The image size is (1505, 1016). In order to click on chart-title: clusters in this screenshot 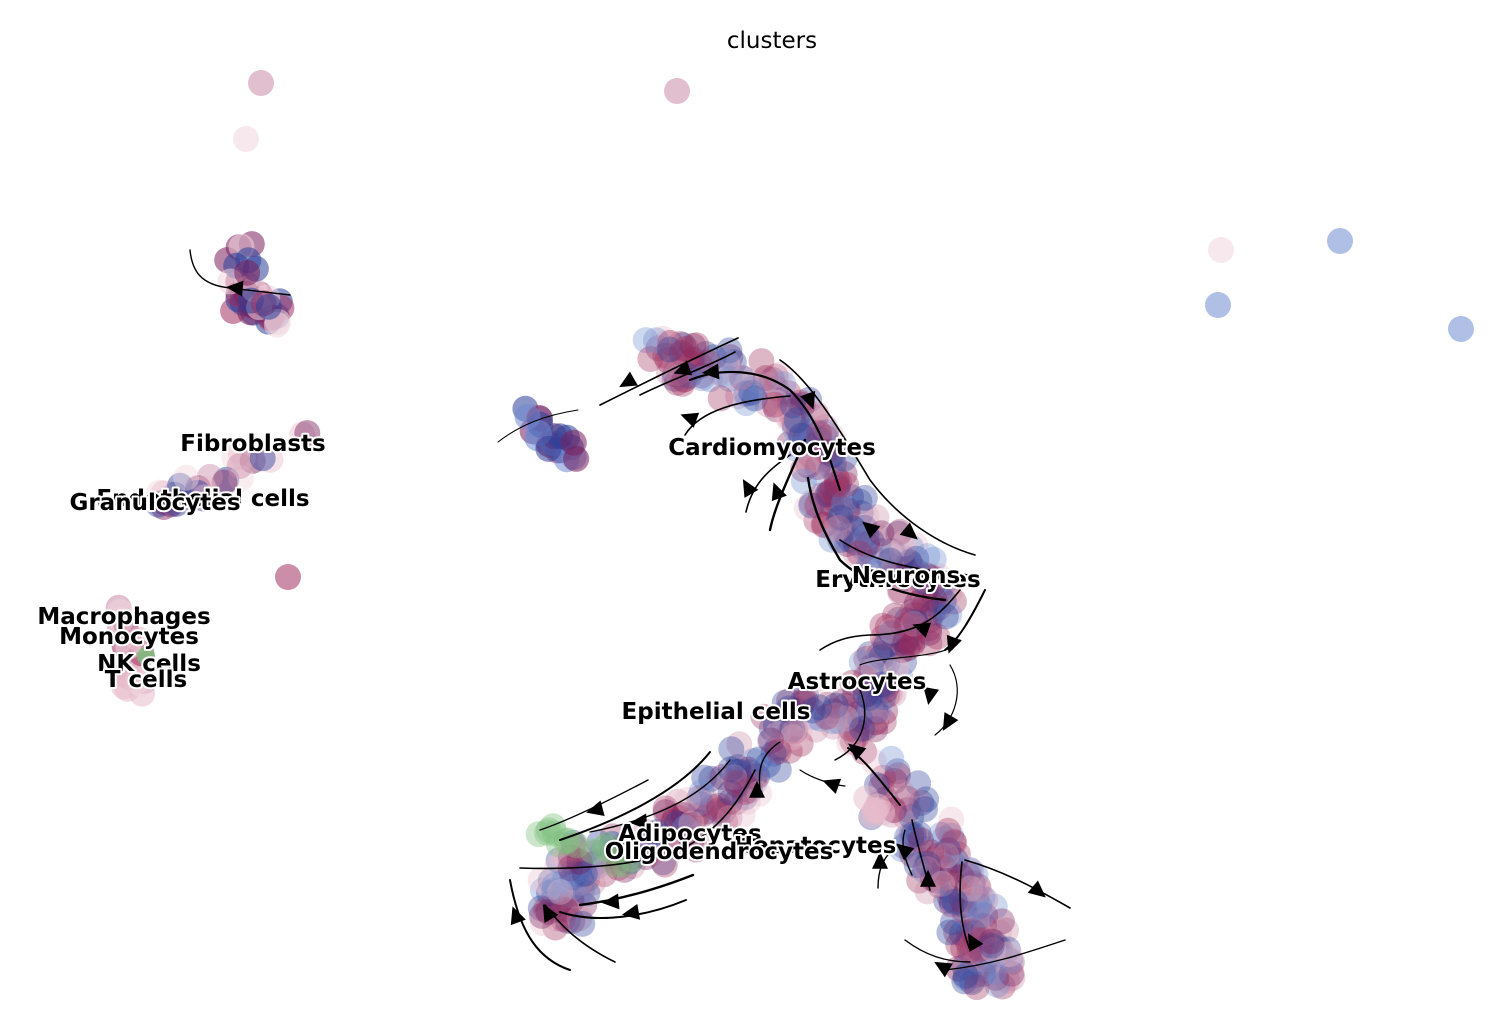, I will do `click(772, 41)`.